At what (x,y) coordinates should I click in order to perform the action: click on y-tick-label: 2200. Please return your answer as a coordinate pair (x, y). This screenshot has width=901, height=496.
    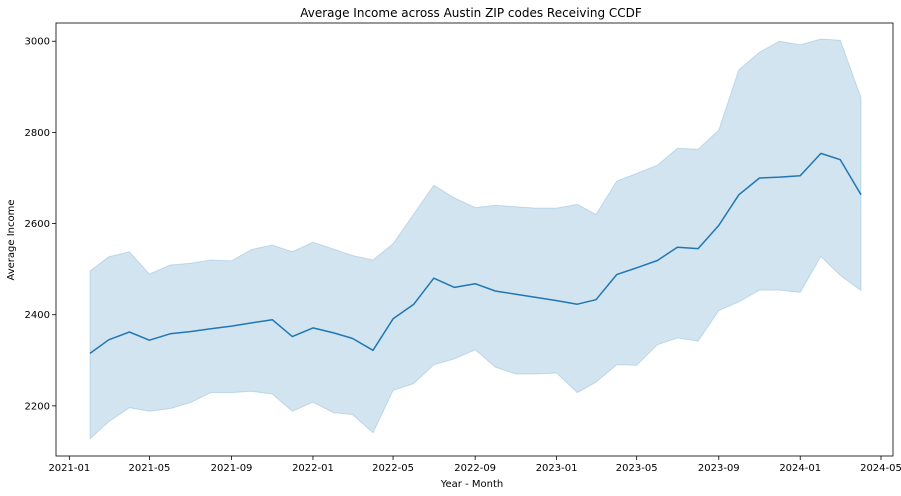
    Looking at the image, I should click on (37, 406).